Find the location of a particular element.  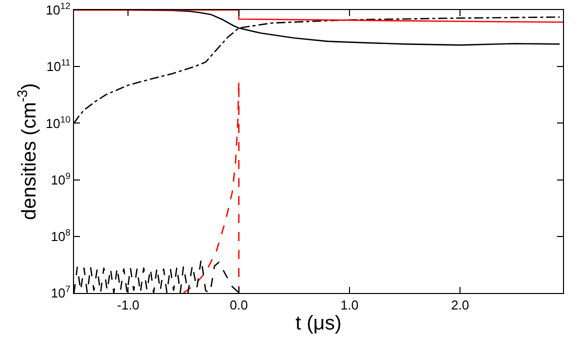

x-tick-label: 0.0 is located at coordinates (239, 305).